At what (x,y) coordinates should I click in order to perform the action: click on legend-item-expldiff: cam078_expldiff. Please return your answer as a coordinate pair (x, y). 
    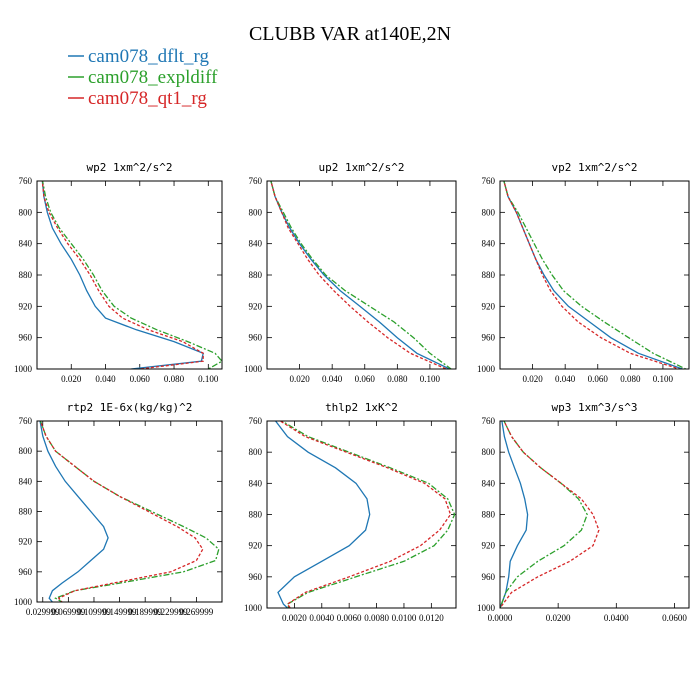
    Looking at the image, I should click on (143, 77).